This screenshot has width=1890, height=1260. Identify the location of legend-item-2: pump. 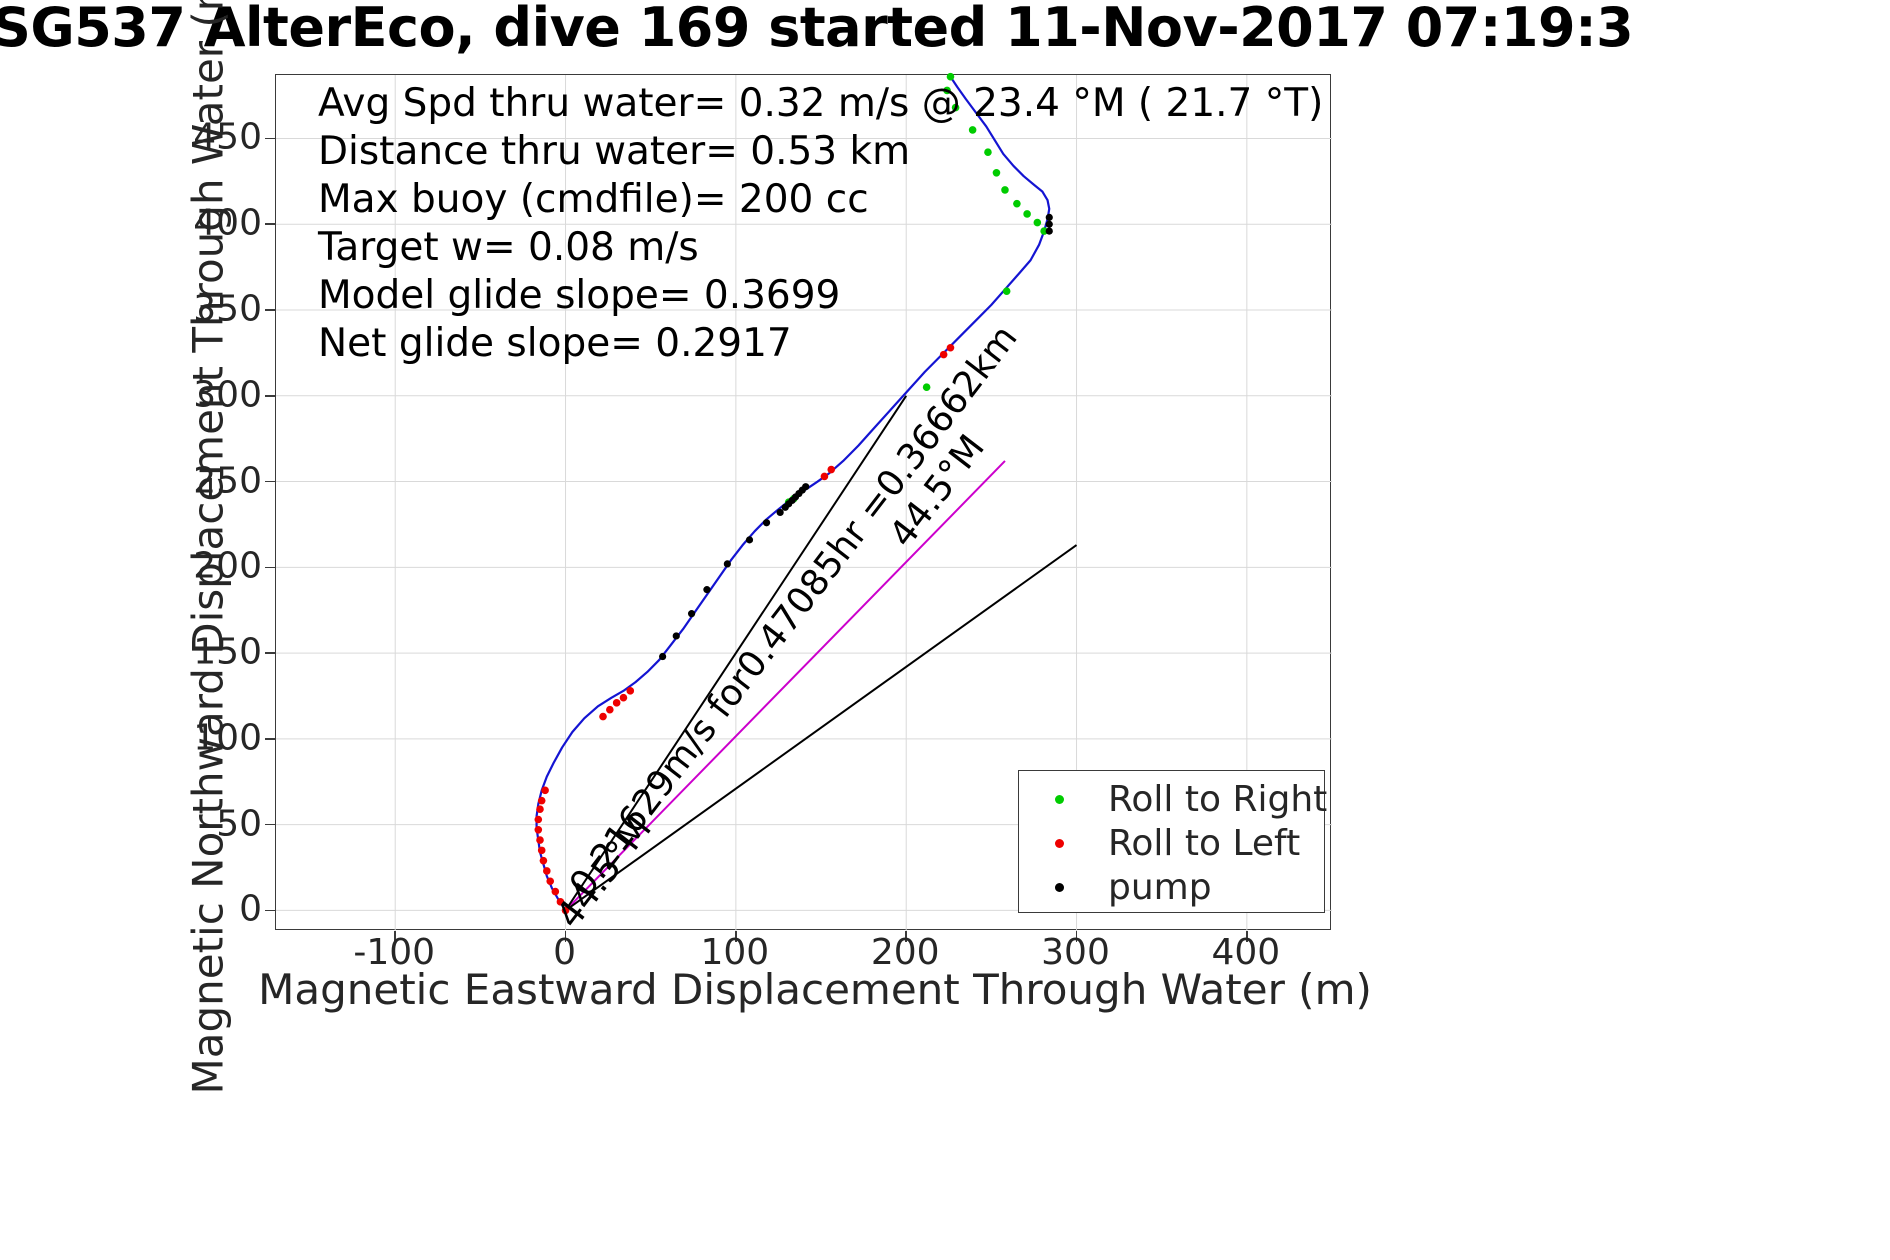
(1171, 887).